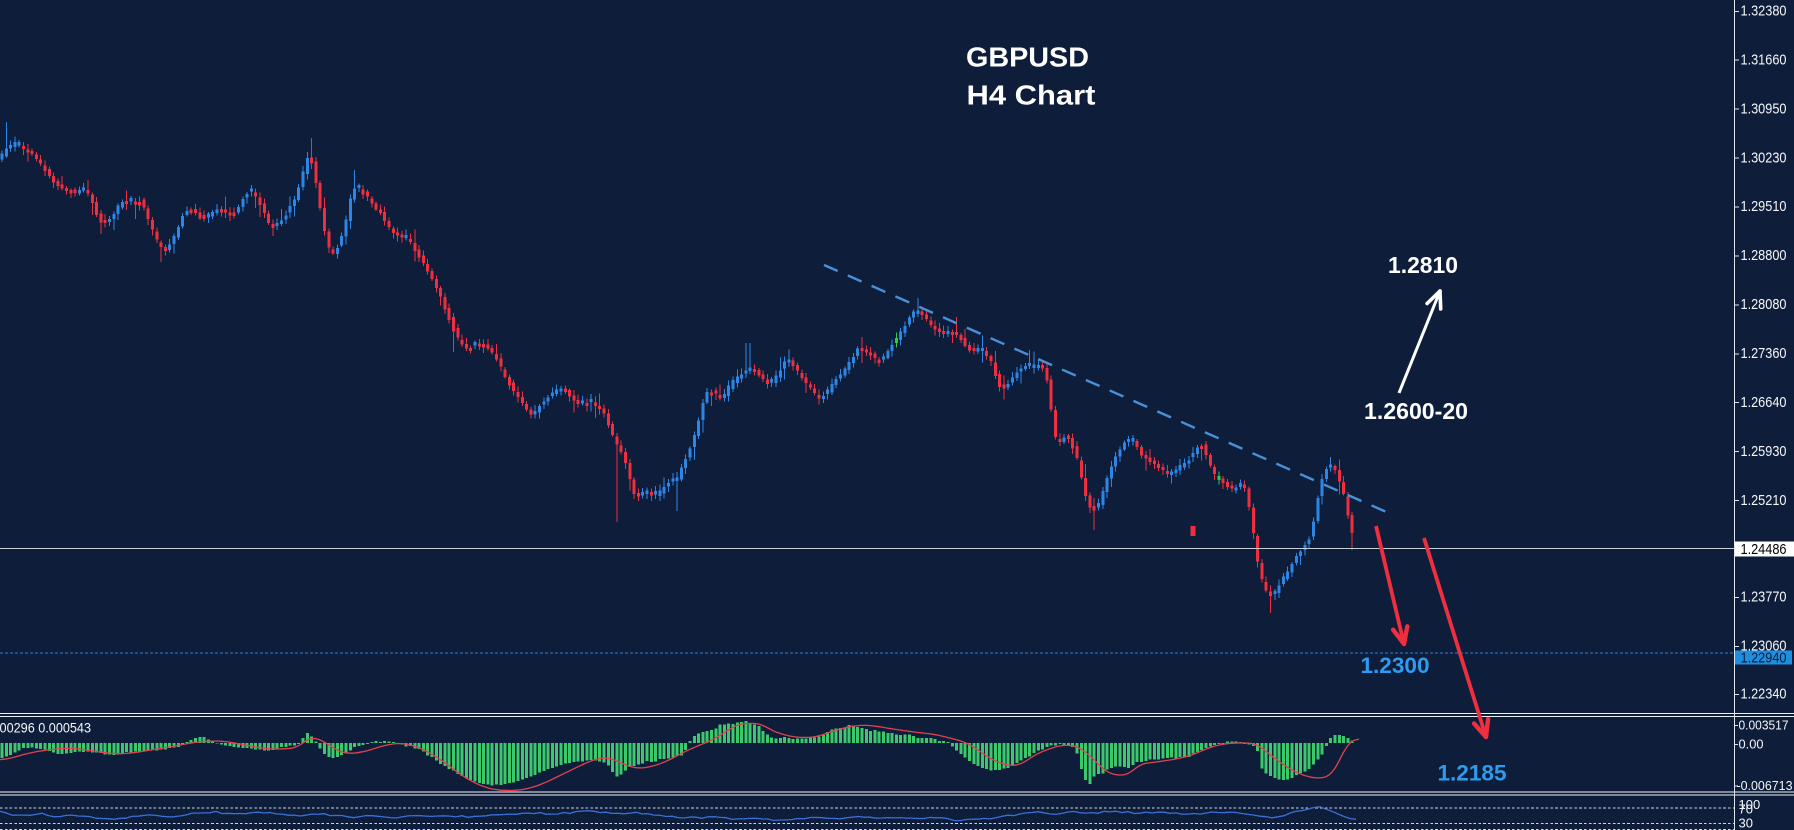 The width and height of the screenshot is (1794, 830). I want to click on svg-text: 1.26640, so click(1764, 402).